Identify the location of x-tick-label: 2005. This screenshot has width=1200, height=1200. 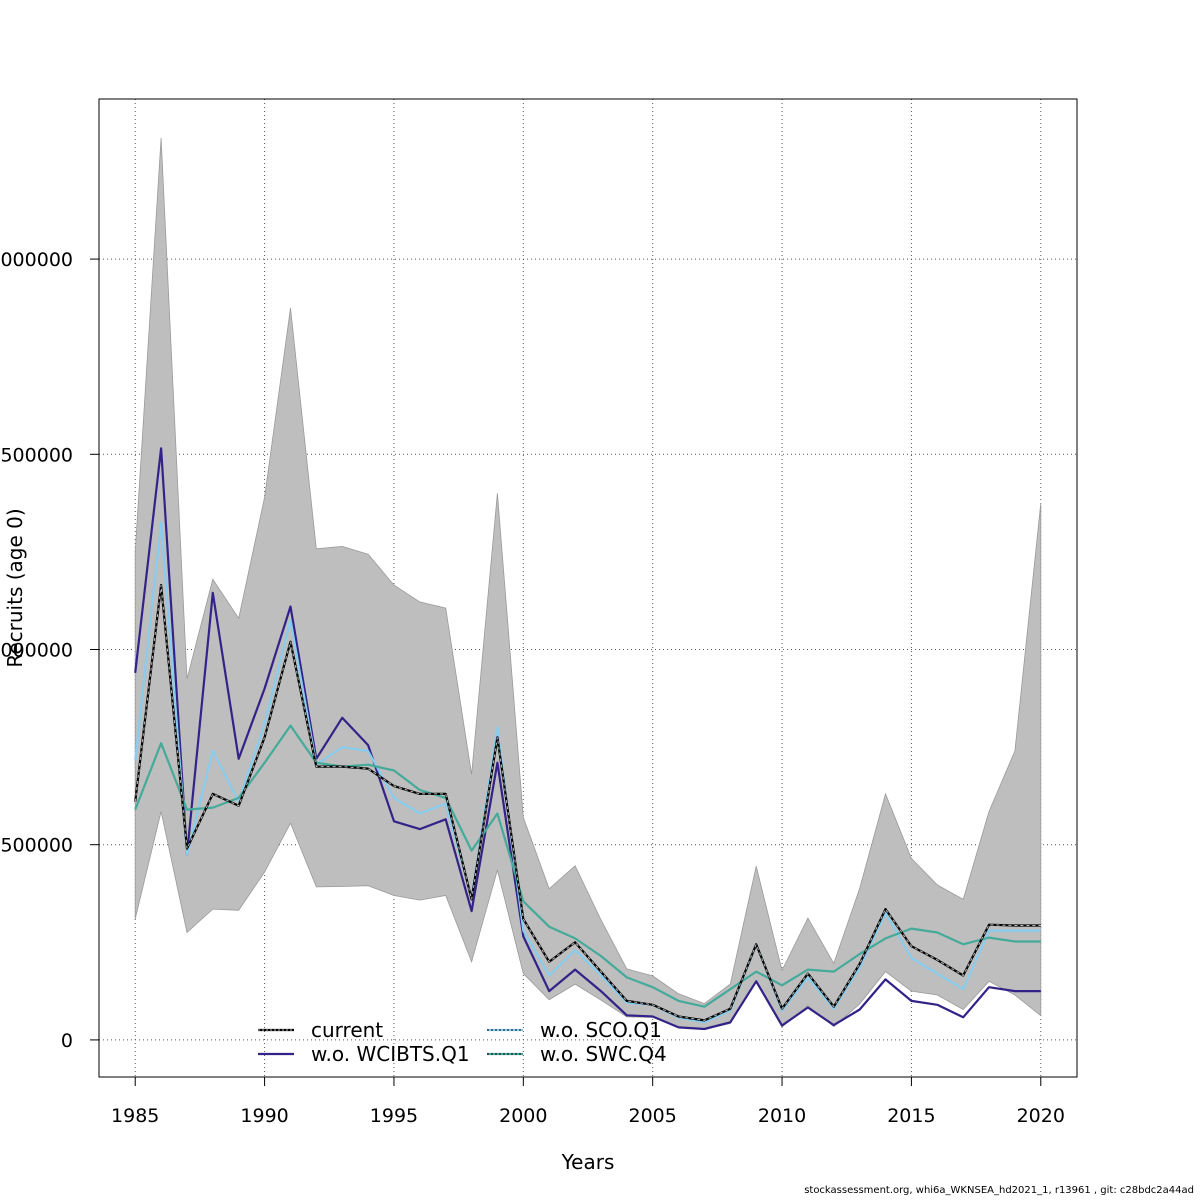
(653, 1116).